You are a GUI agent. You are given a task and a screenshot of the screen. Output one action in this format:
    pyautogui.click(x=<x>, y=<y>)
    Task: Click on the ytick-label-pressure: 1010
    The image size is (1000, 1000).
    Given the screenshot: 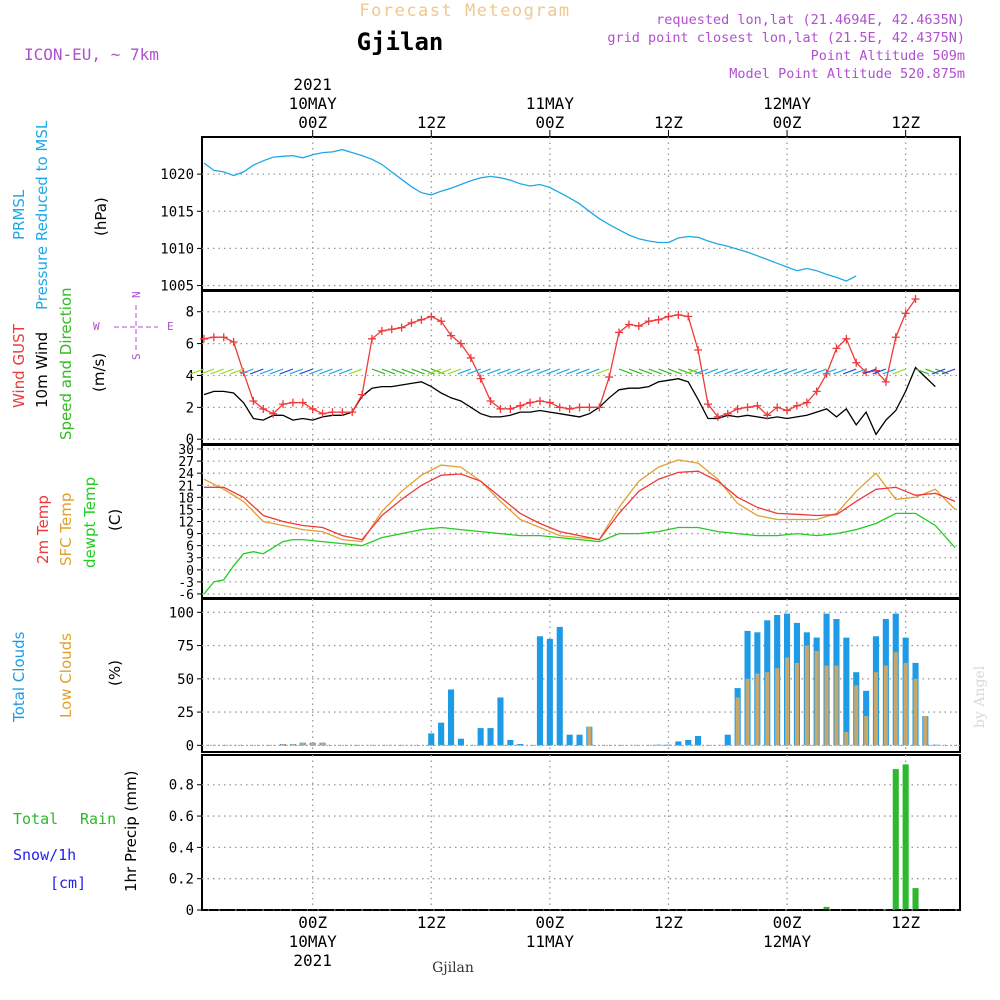 What is the action you would take?
    pyautogui.click(x=177, y=249)
    